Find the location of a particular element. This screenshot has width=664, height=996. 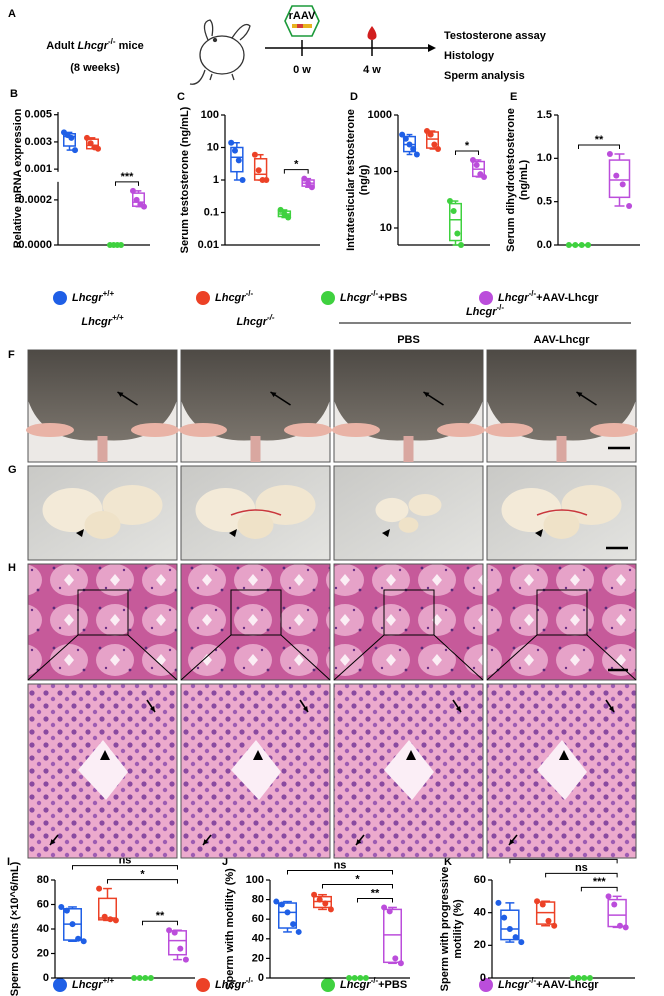

photo-frame is located at coordinates (408, 513).